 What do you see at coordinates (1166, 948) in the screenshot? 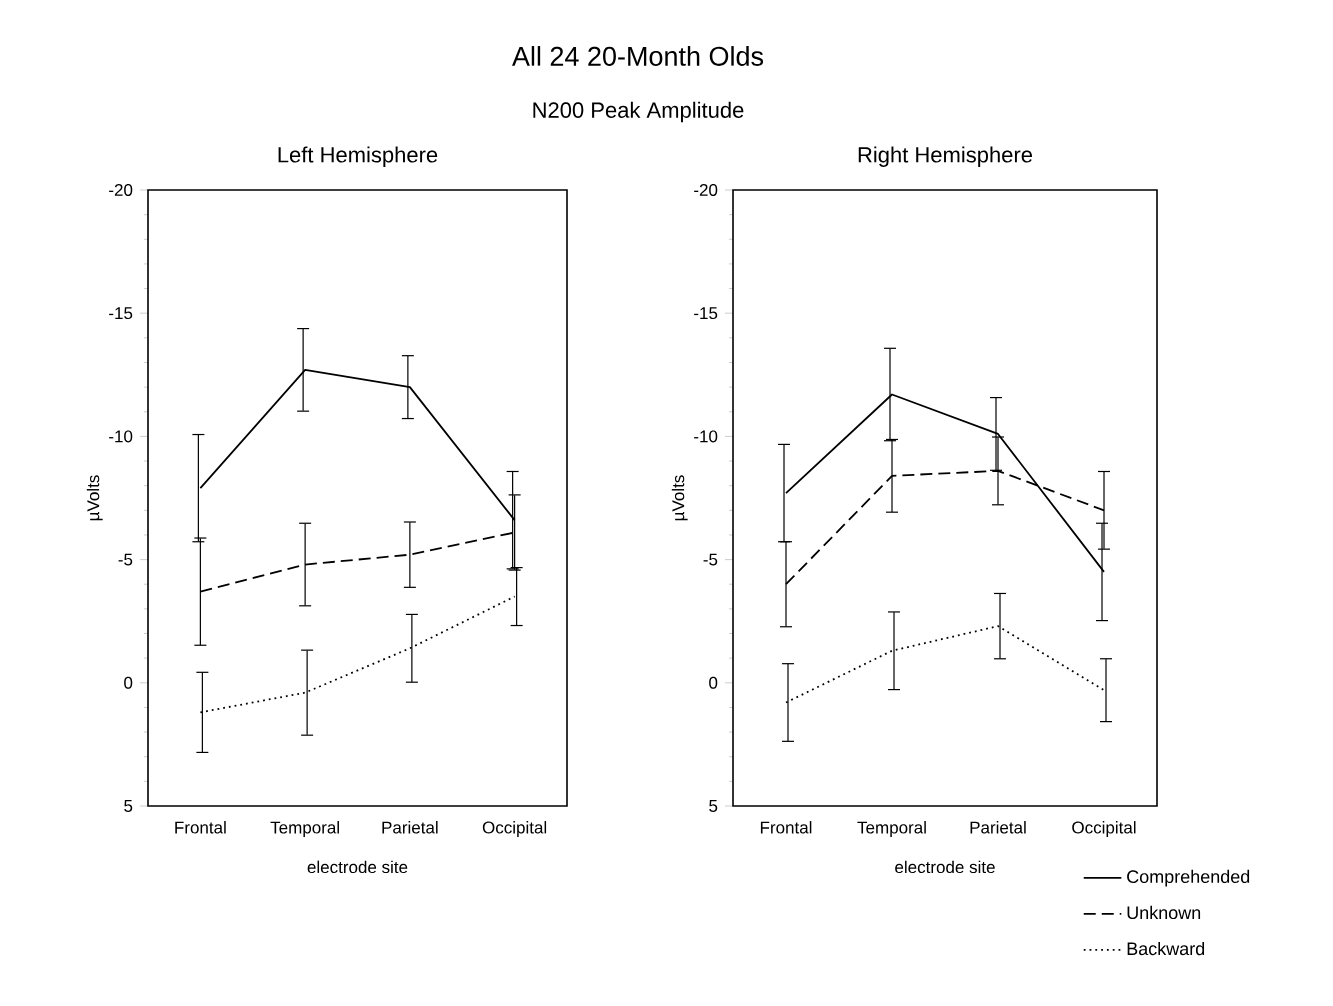
I see `legend-label: Backward` at bounding box center [1166, 948].